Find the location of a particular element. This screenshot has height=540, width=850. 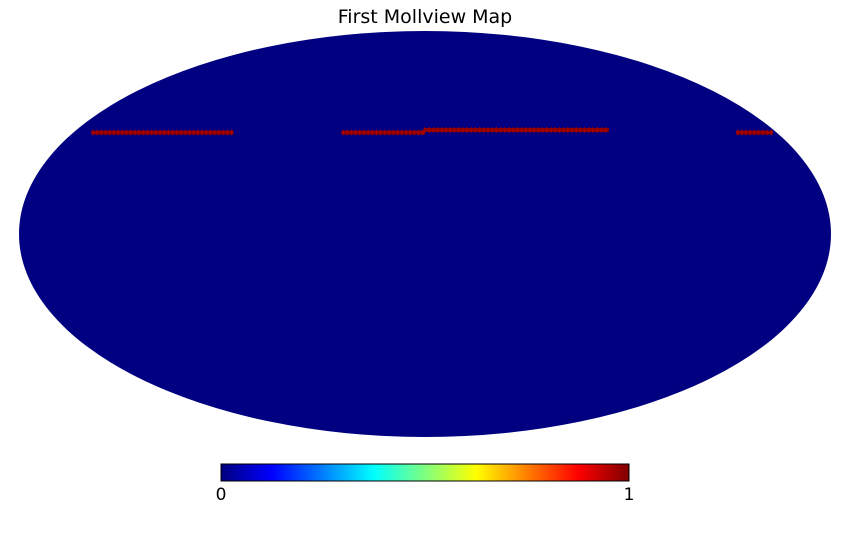

colorbar-max-label: 1 is located at coordinates (629, 495).